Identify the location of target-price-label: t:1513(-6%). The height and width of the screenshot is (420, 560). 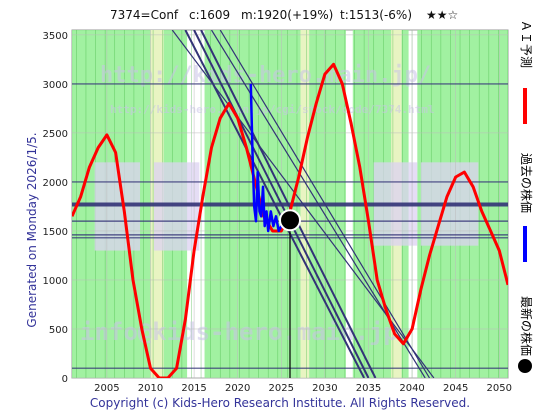
(376, 15).